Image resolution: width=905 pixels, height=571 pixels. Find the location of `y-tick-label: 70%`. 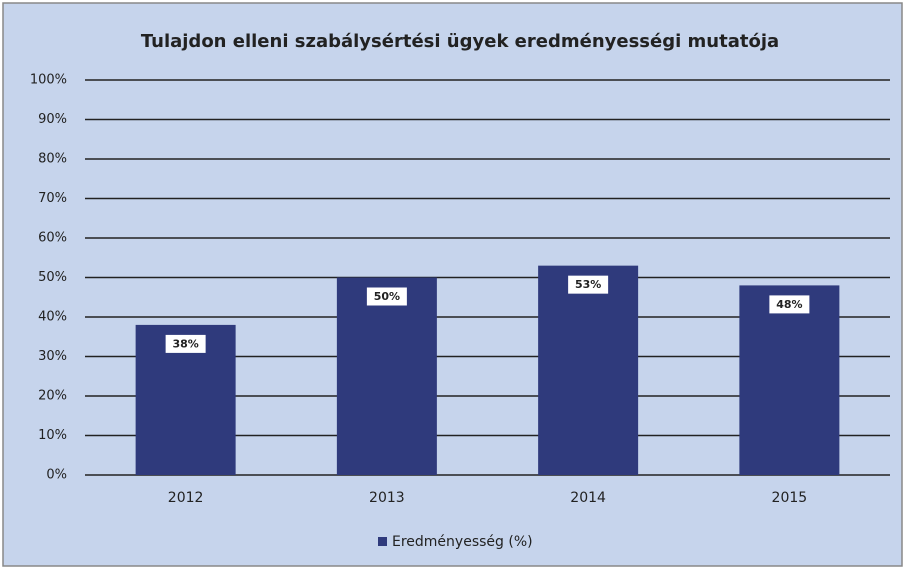

y-tick-label: 70% is located at coordinates (52, 198).